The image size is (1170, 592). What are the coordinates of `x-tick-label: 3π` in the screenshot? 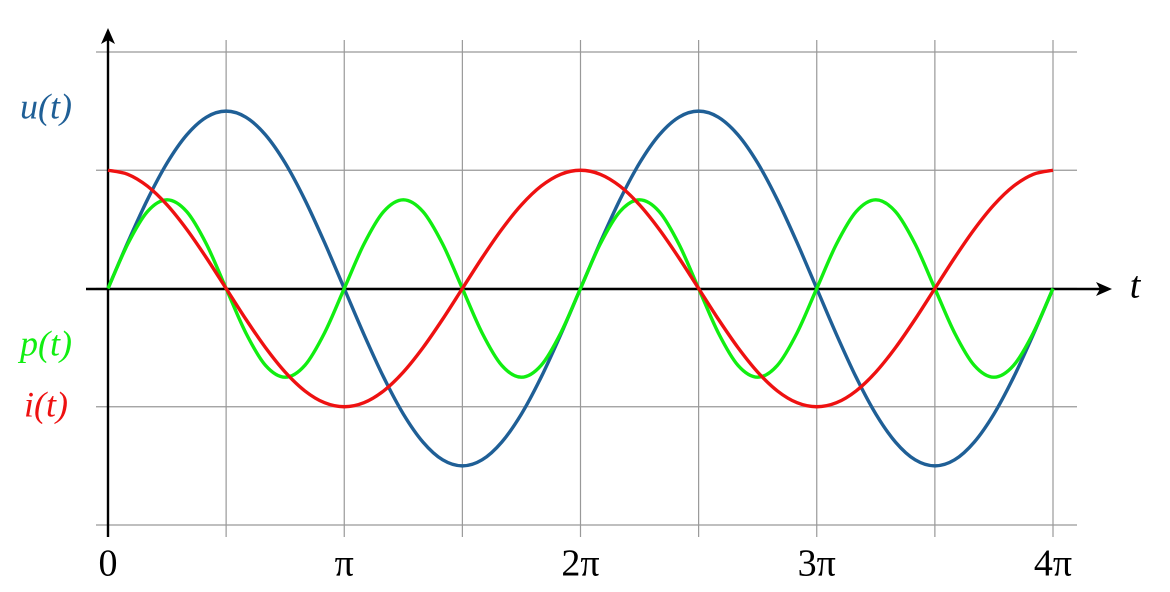 It's located at (817, 564).